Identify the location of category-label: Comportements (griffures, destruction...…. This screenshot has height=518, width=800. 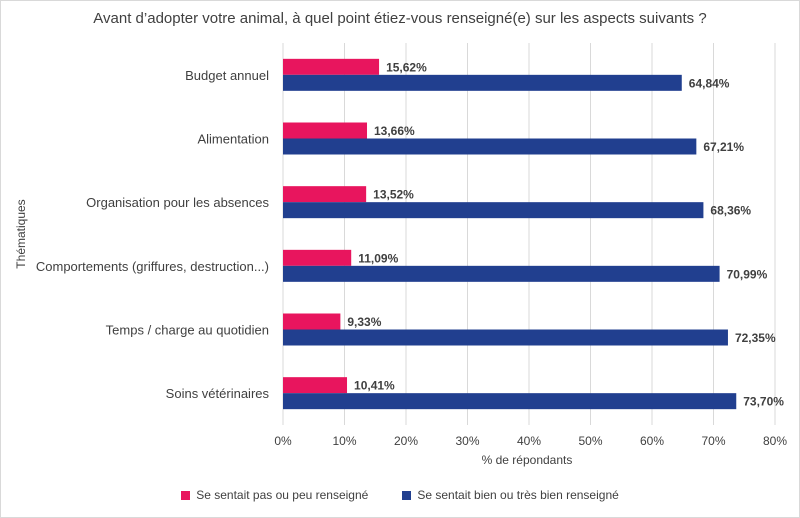
(152, 266).